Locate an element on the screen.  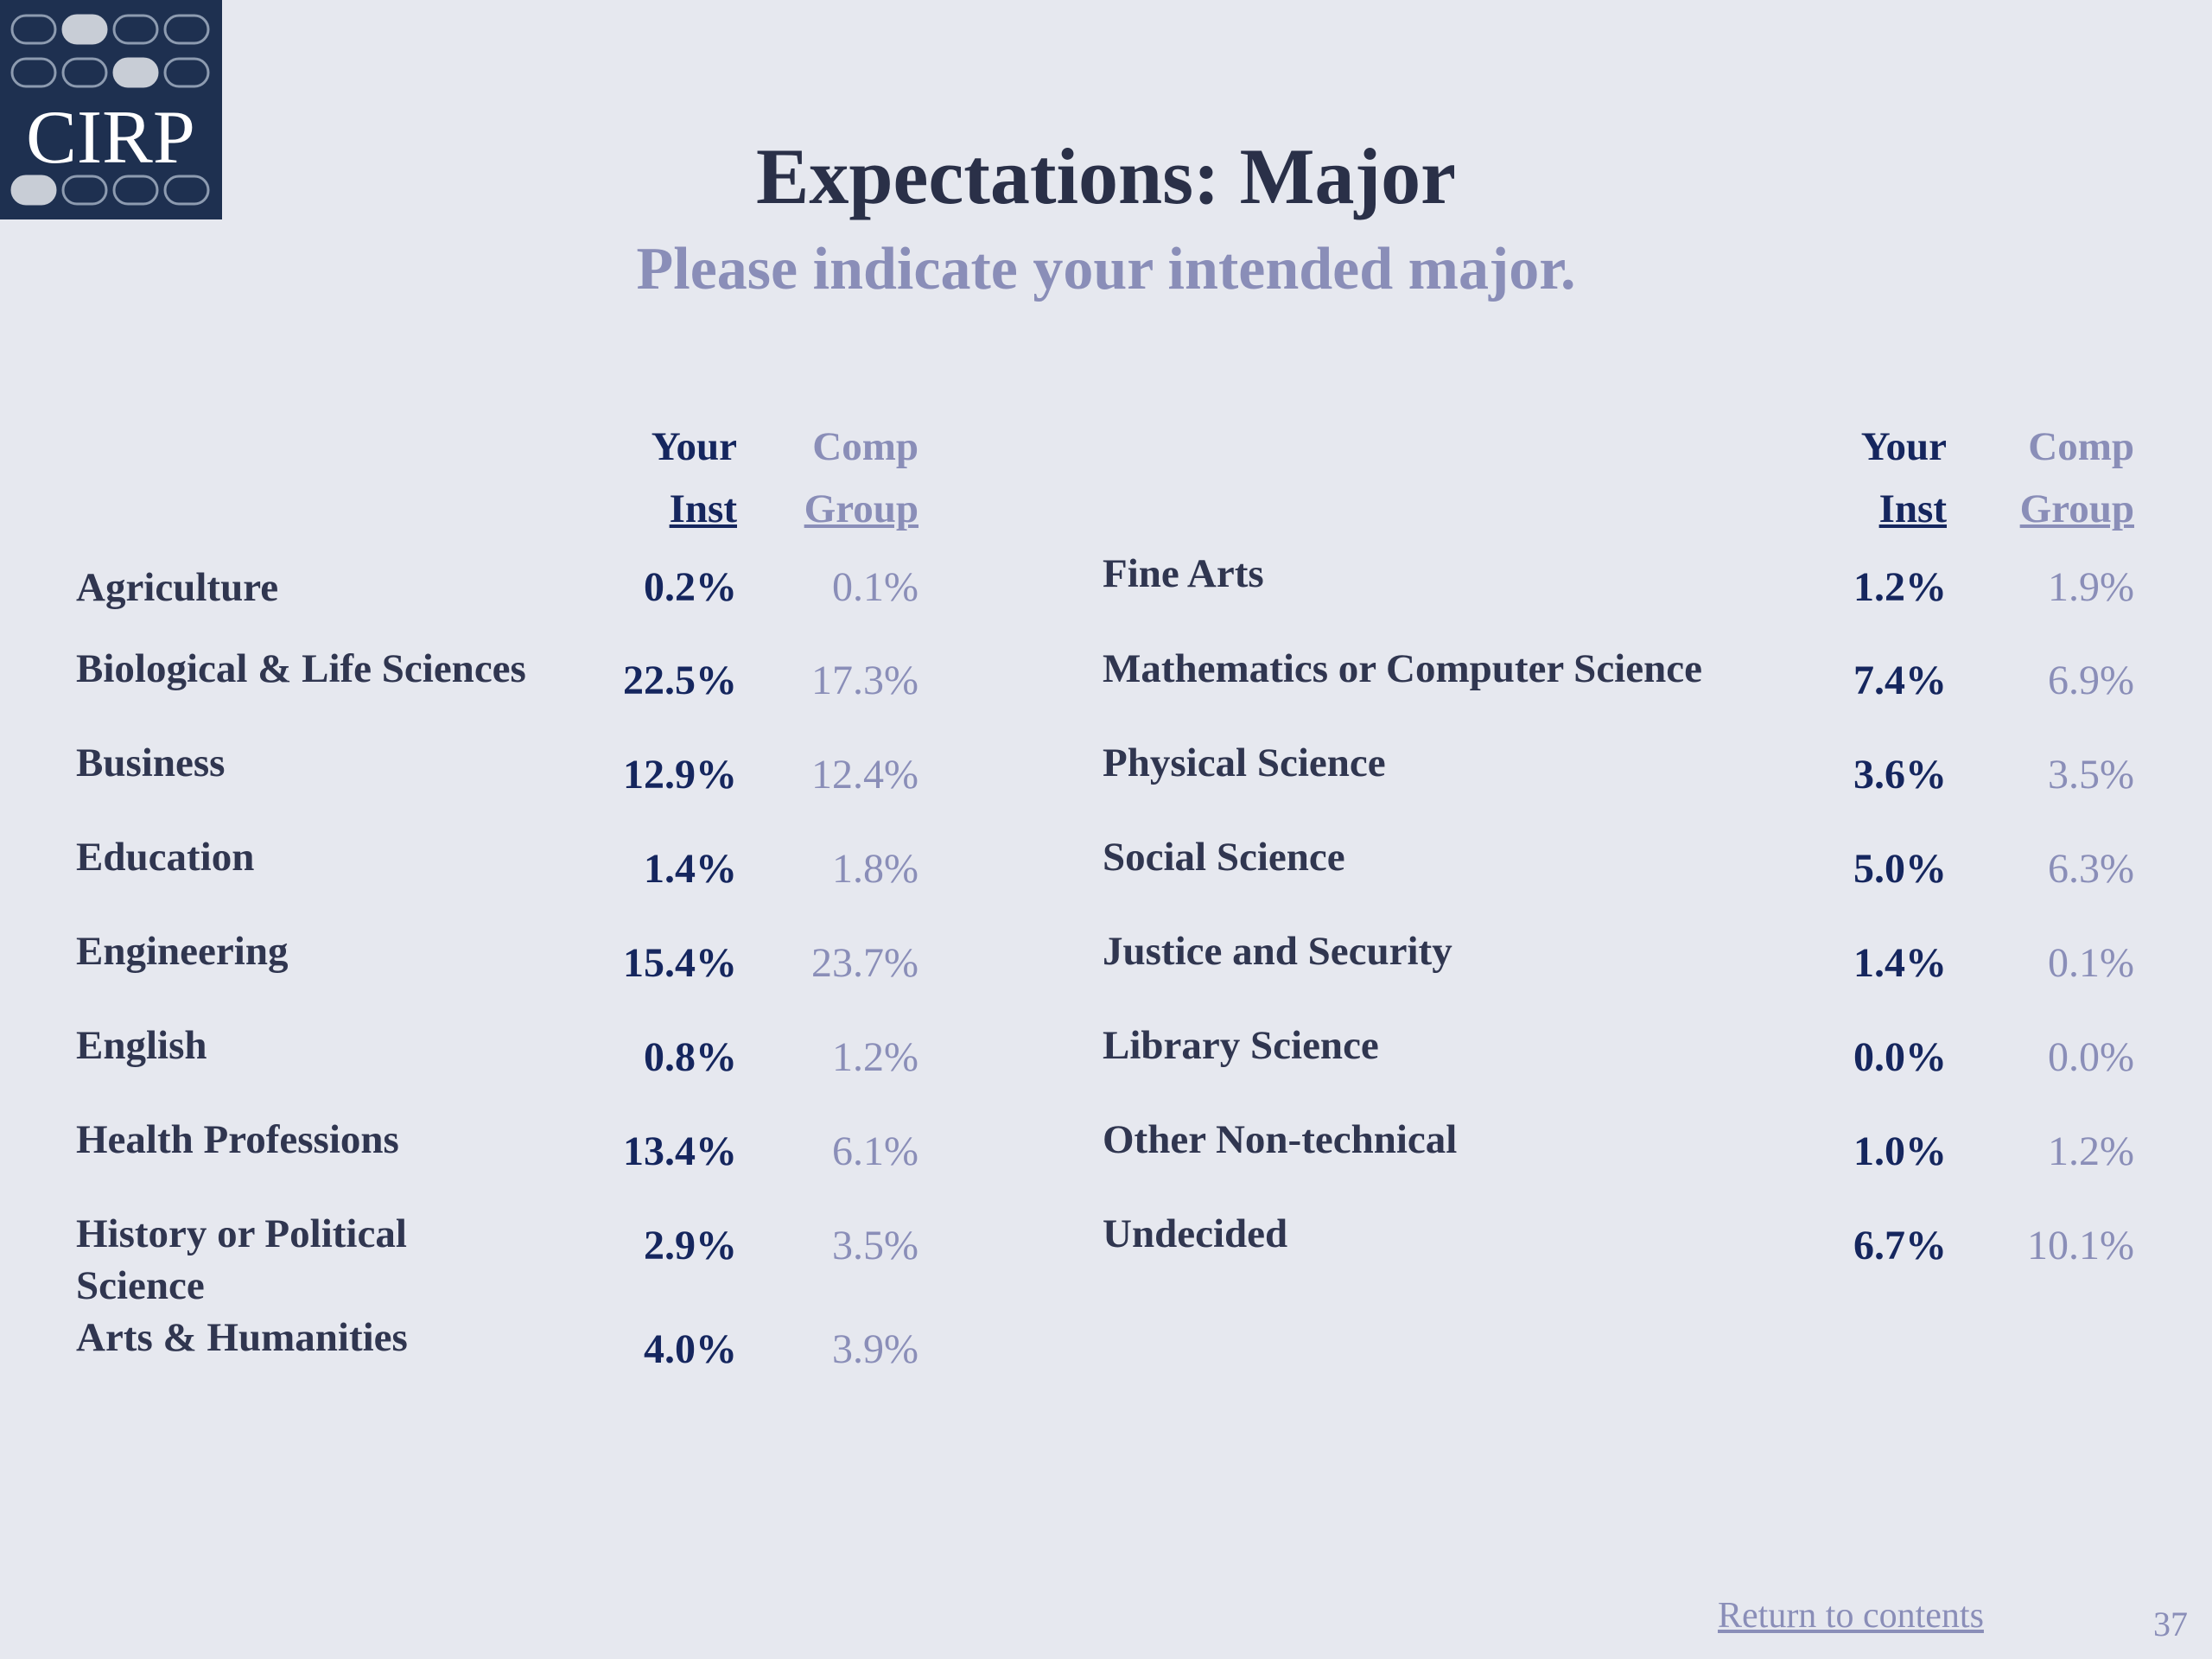
left-row-label: Agriculture is located at coordinates (177, 587).